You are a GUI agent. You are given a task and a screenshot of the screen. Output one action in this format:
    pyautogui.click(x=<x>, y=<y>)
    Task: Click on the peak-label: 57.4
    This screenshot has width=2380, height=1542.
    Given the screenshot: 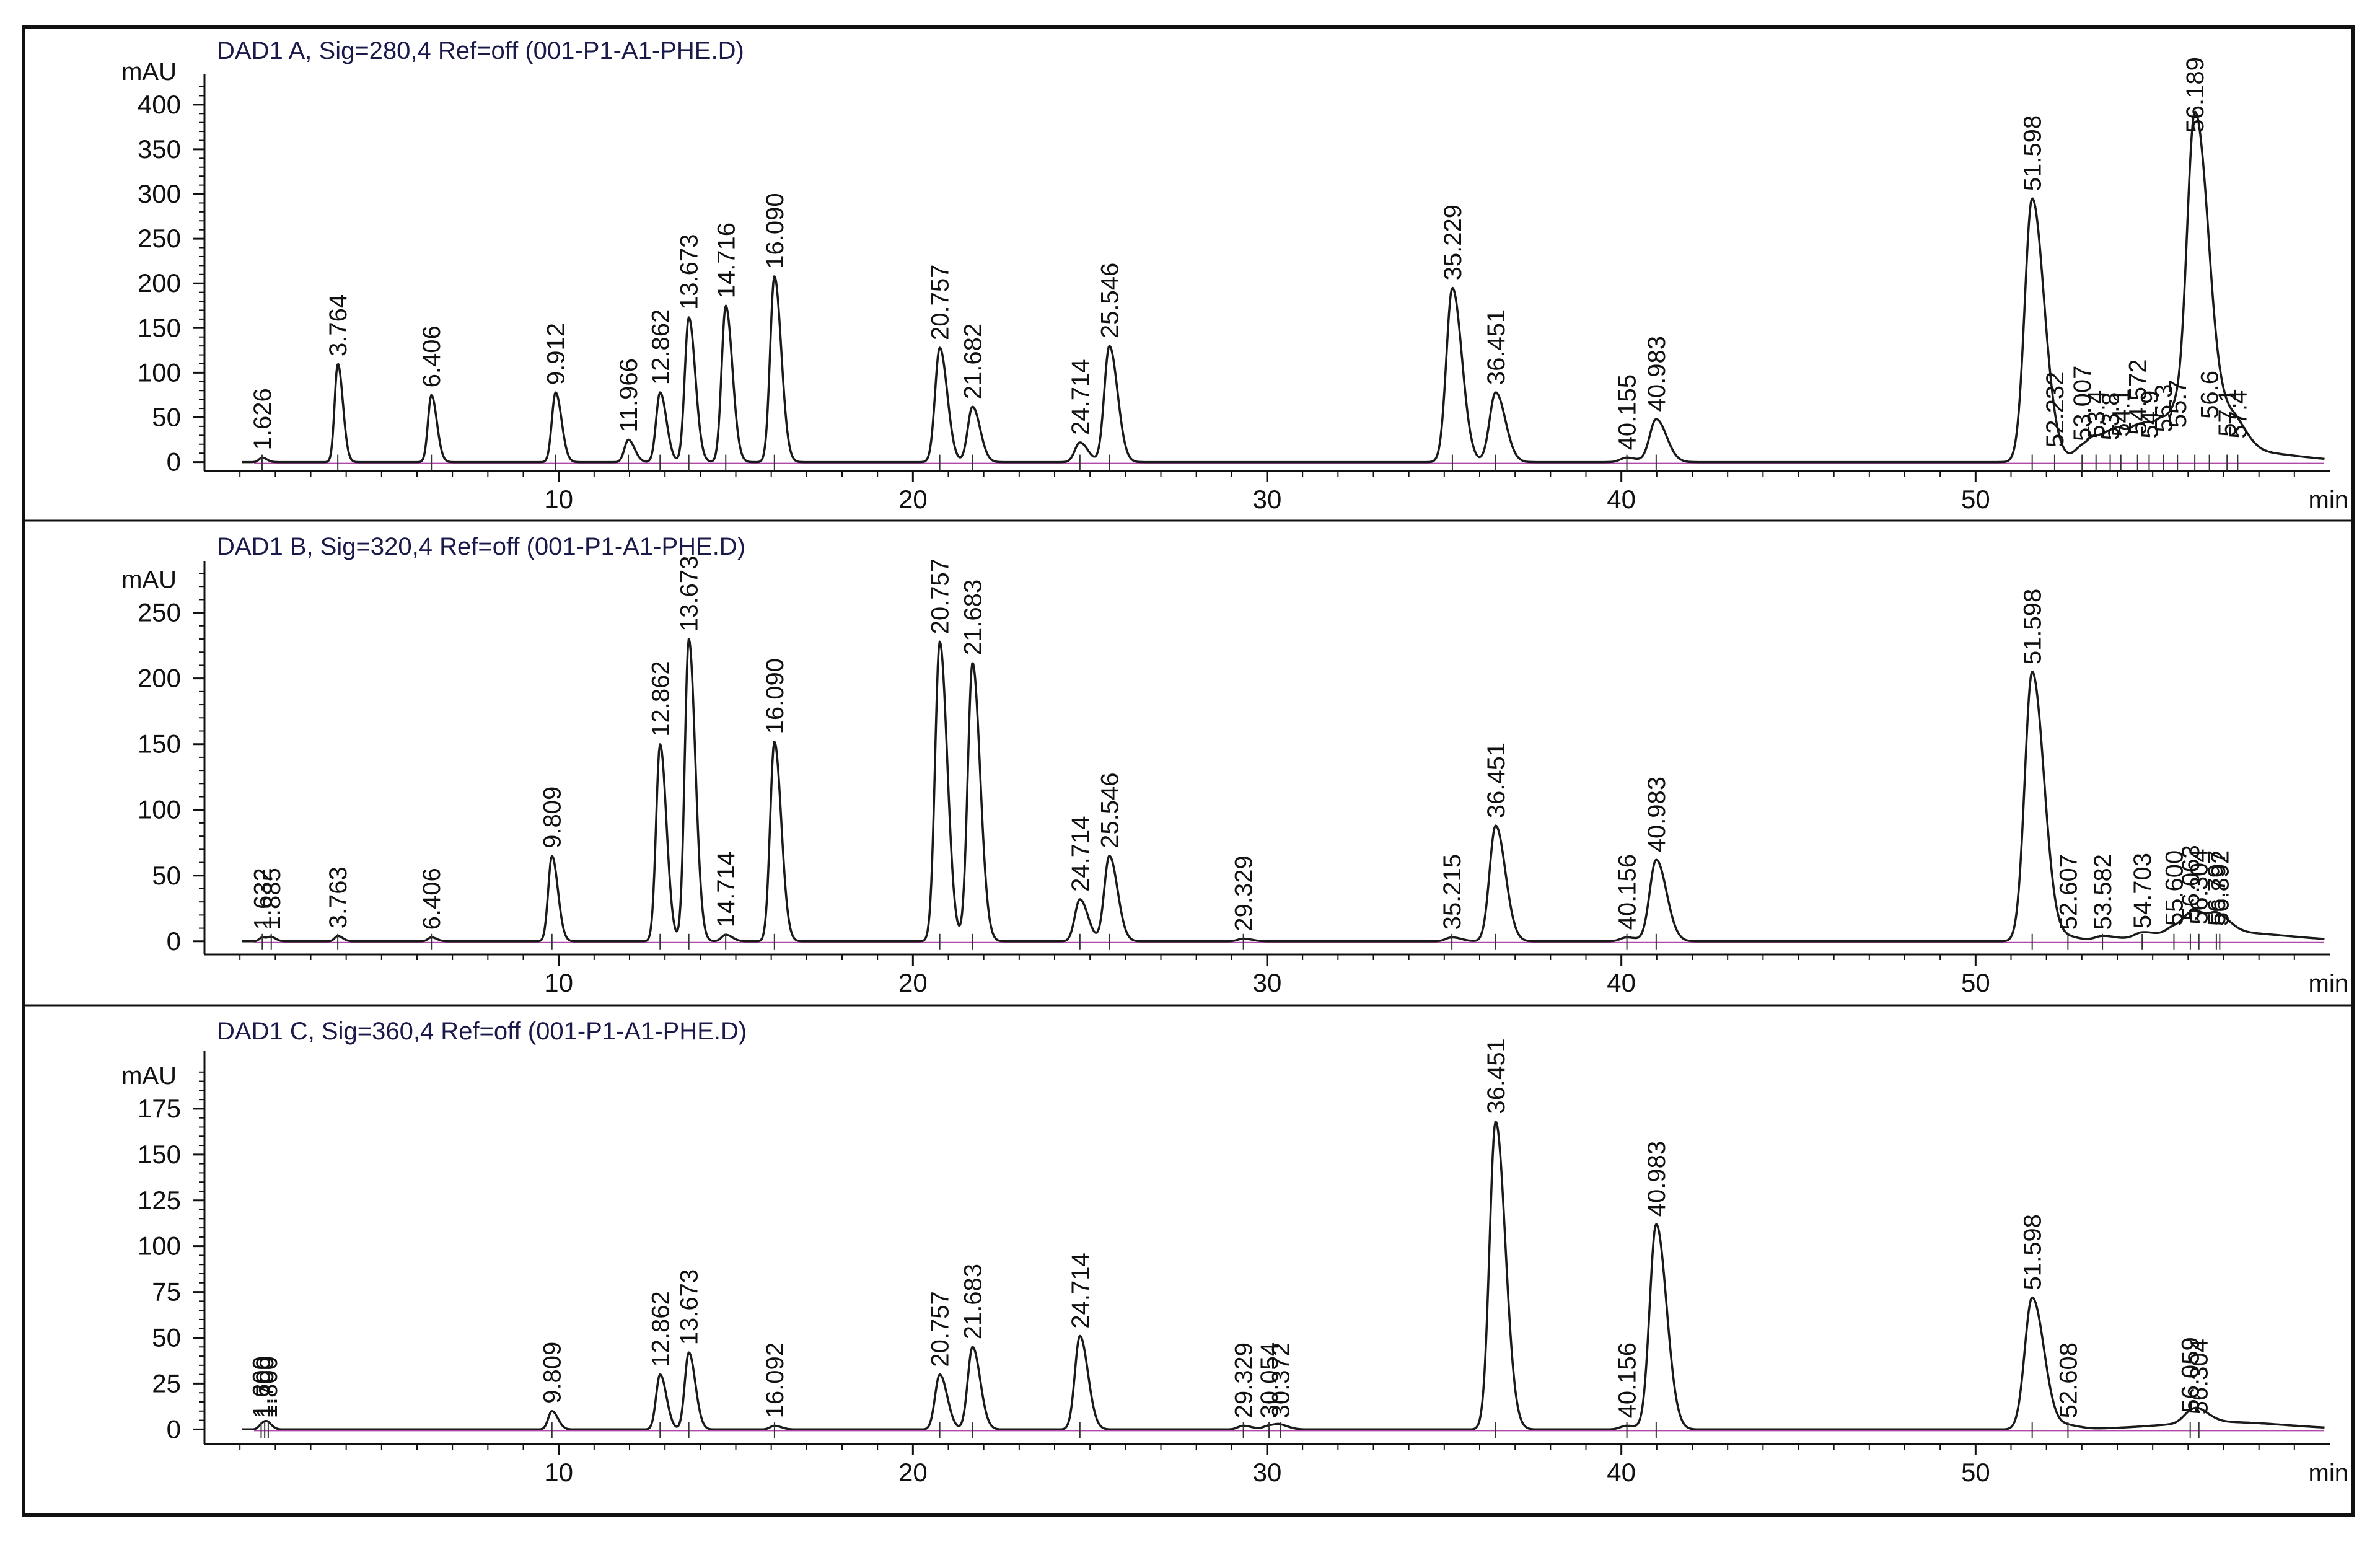 What is the action you would take?
    pyautogui.click(x=2238, y=414)
    